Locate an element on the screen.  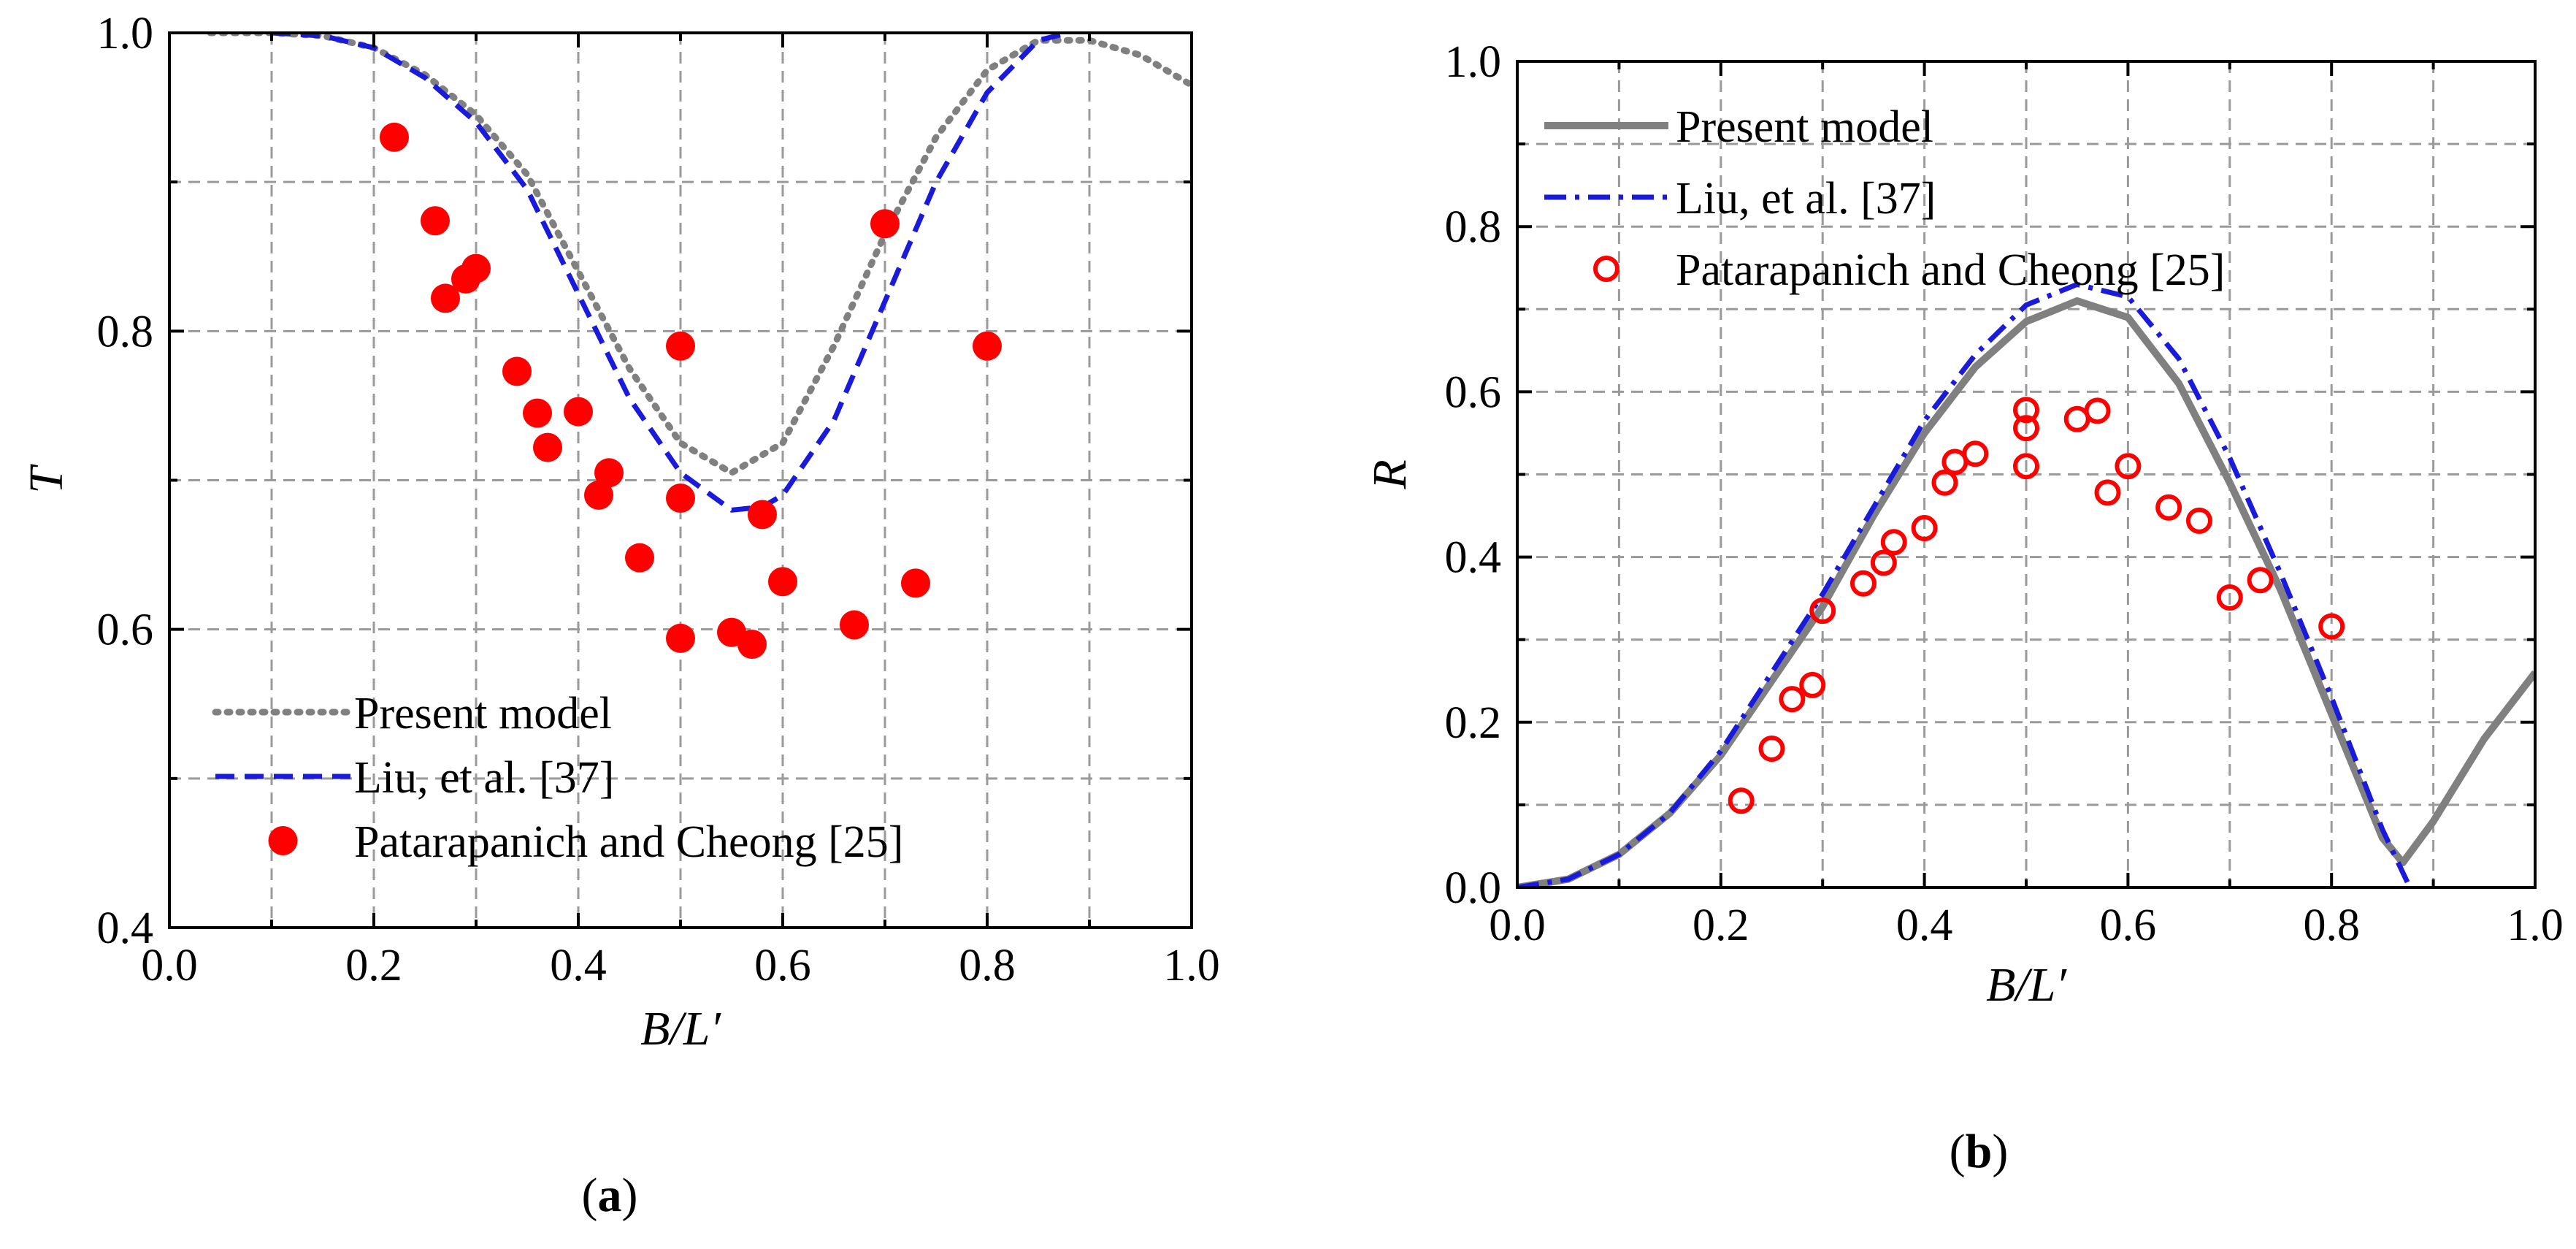
series-line-dotted is located at coordinates (699, 254).